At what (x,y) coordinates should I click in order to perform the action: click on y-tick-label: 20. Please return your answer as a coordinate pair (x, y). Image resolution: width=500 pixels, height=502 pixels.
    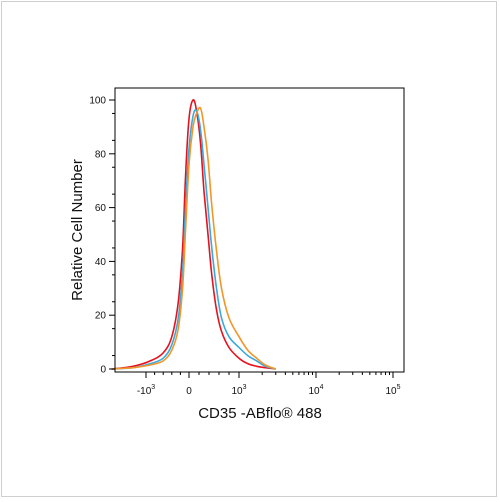
    Looking at the image, I should click on (101, 316).